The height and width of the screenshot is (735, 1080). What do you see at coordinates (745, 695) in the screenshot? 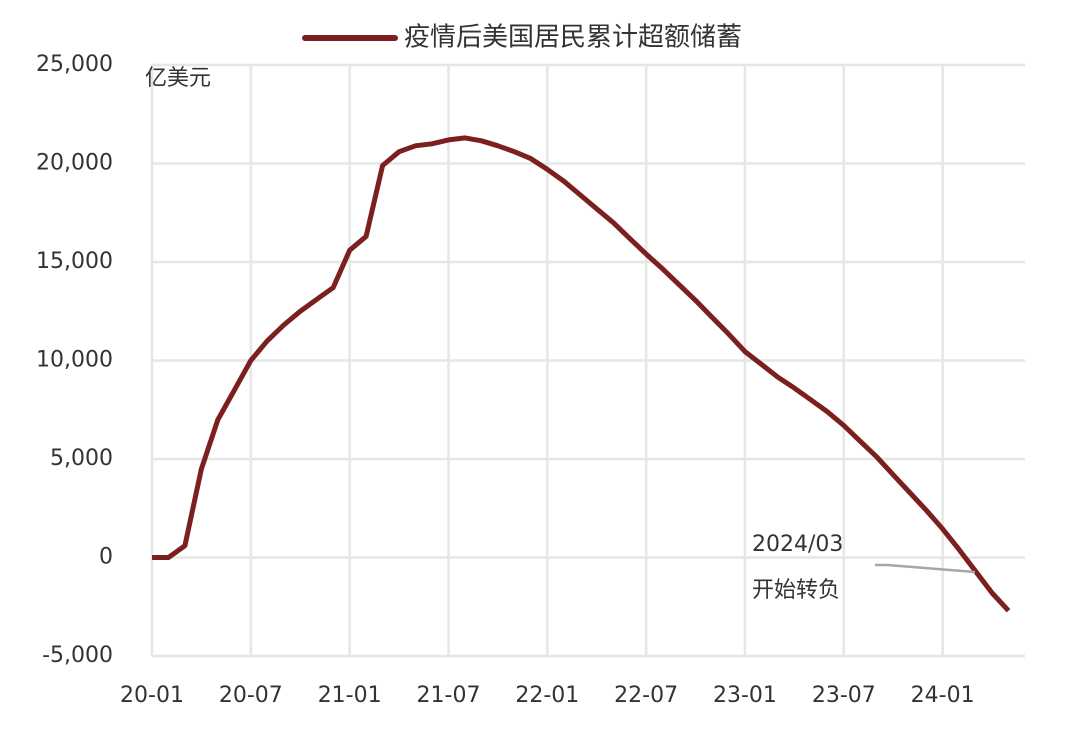
I see `x-tick-label: 23-01` at bounding box center [745, 695].